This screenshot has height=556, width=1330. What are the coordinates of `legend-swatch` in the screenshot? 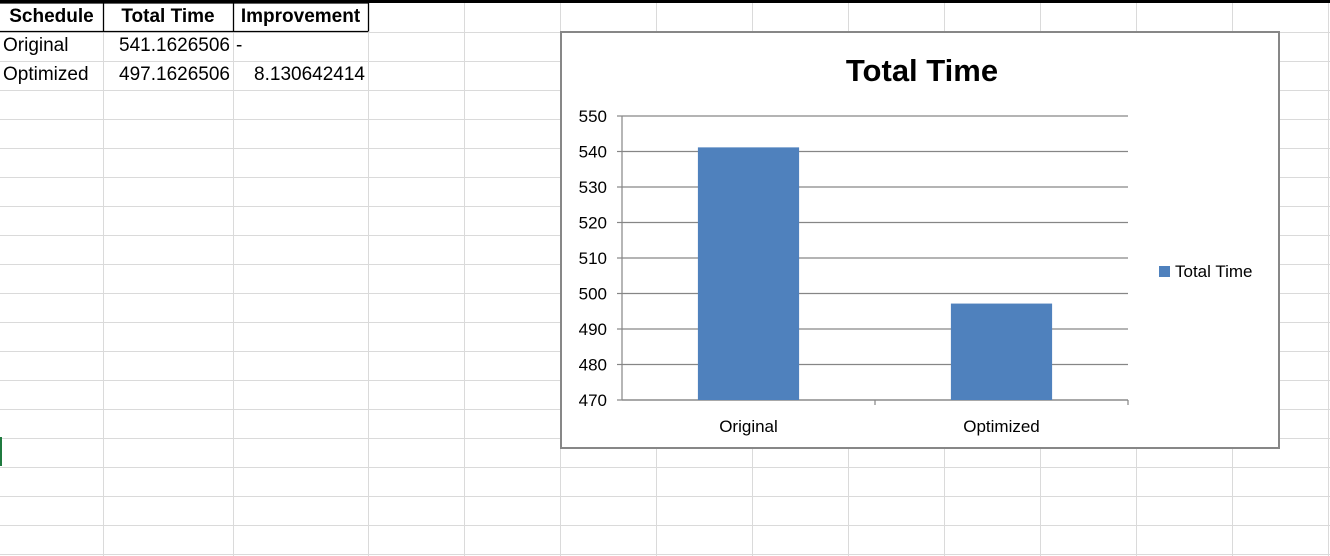 It's located at (1164, 271).